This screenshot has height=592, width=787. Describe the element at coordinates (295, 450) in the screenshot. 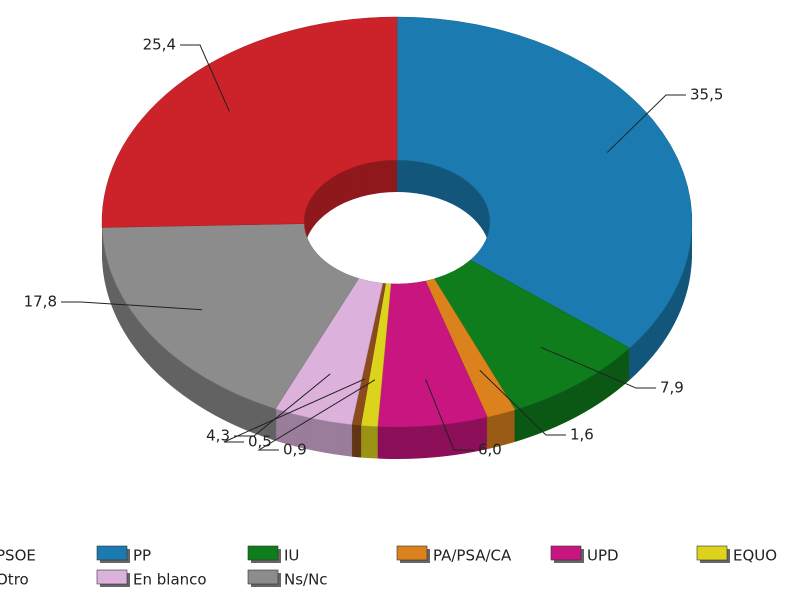

I see `data-label: 0,9` at that location.